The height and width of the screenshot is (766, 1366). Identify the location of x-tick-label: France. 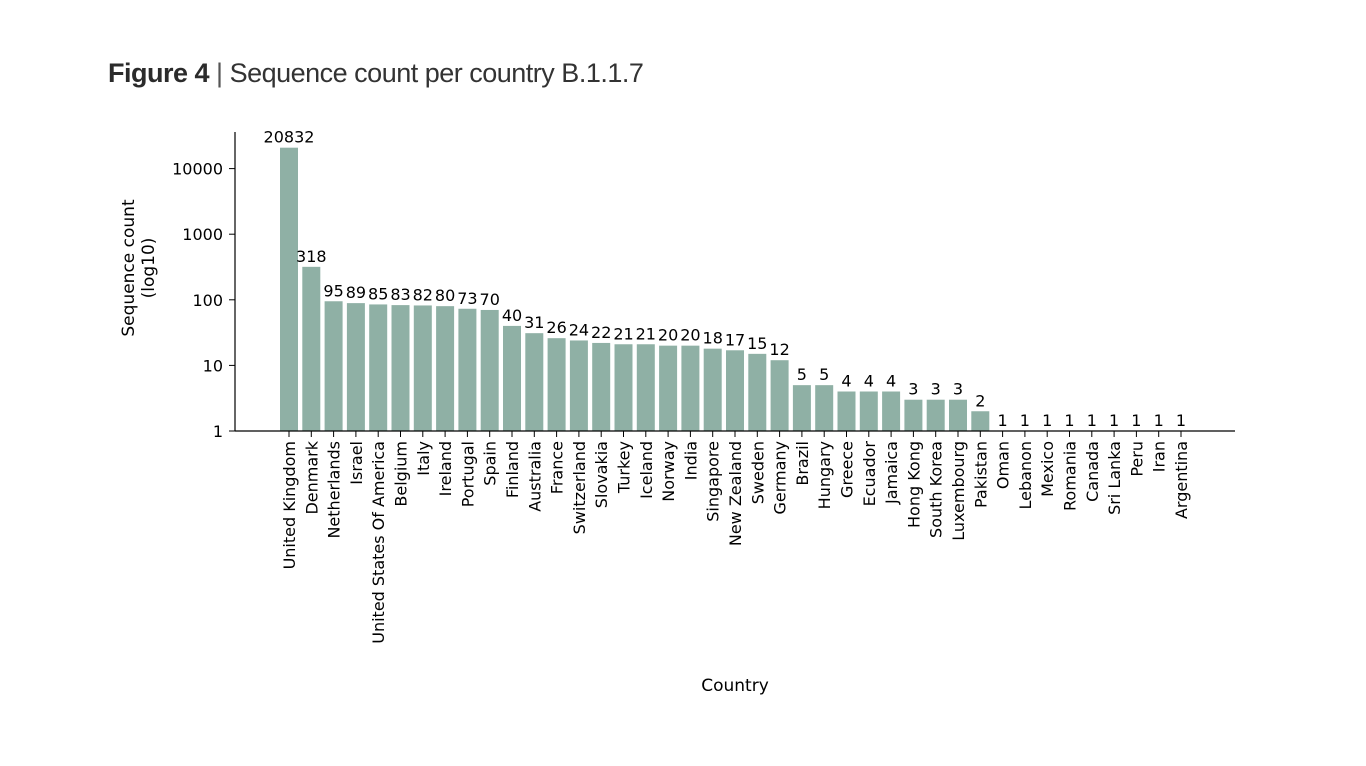
(557, 467).